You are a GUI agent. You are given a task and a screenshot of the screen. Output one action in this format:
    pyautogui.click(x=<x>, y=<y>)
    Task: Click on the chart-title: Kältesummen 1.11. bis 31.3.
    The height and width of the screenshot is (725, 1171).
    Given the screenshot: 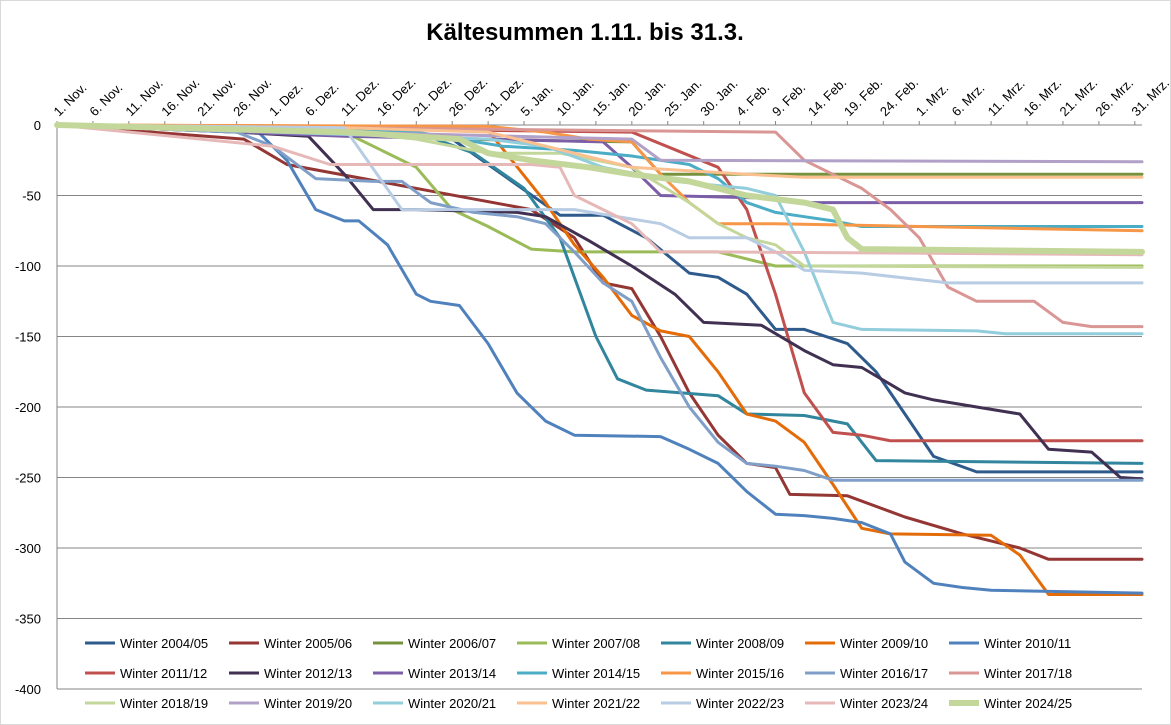 What is the action you would take?
    pyautogui.click(x=585, y=32)
    